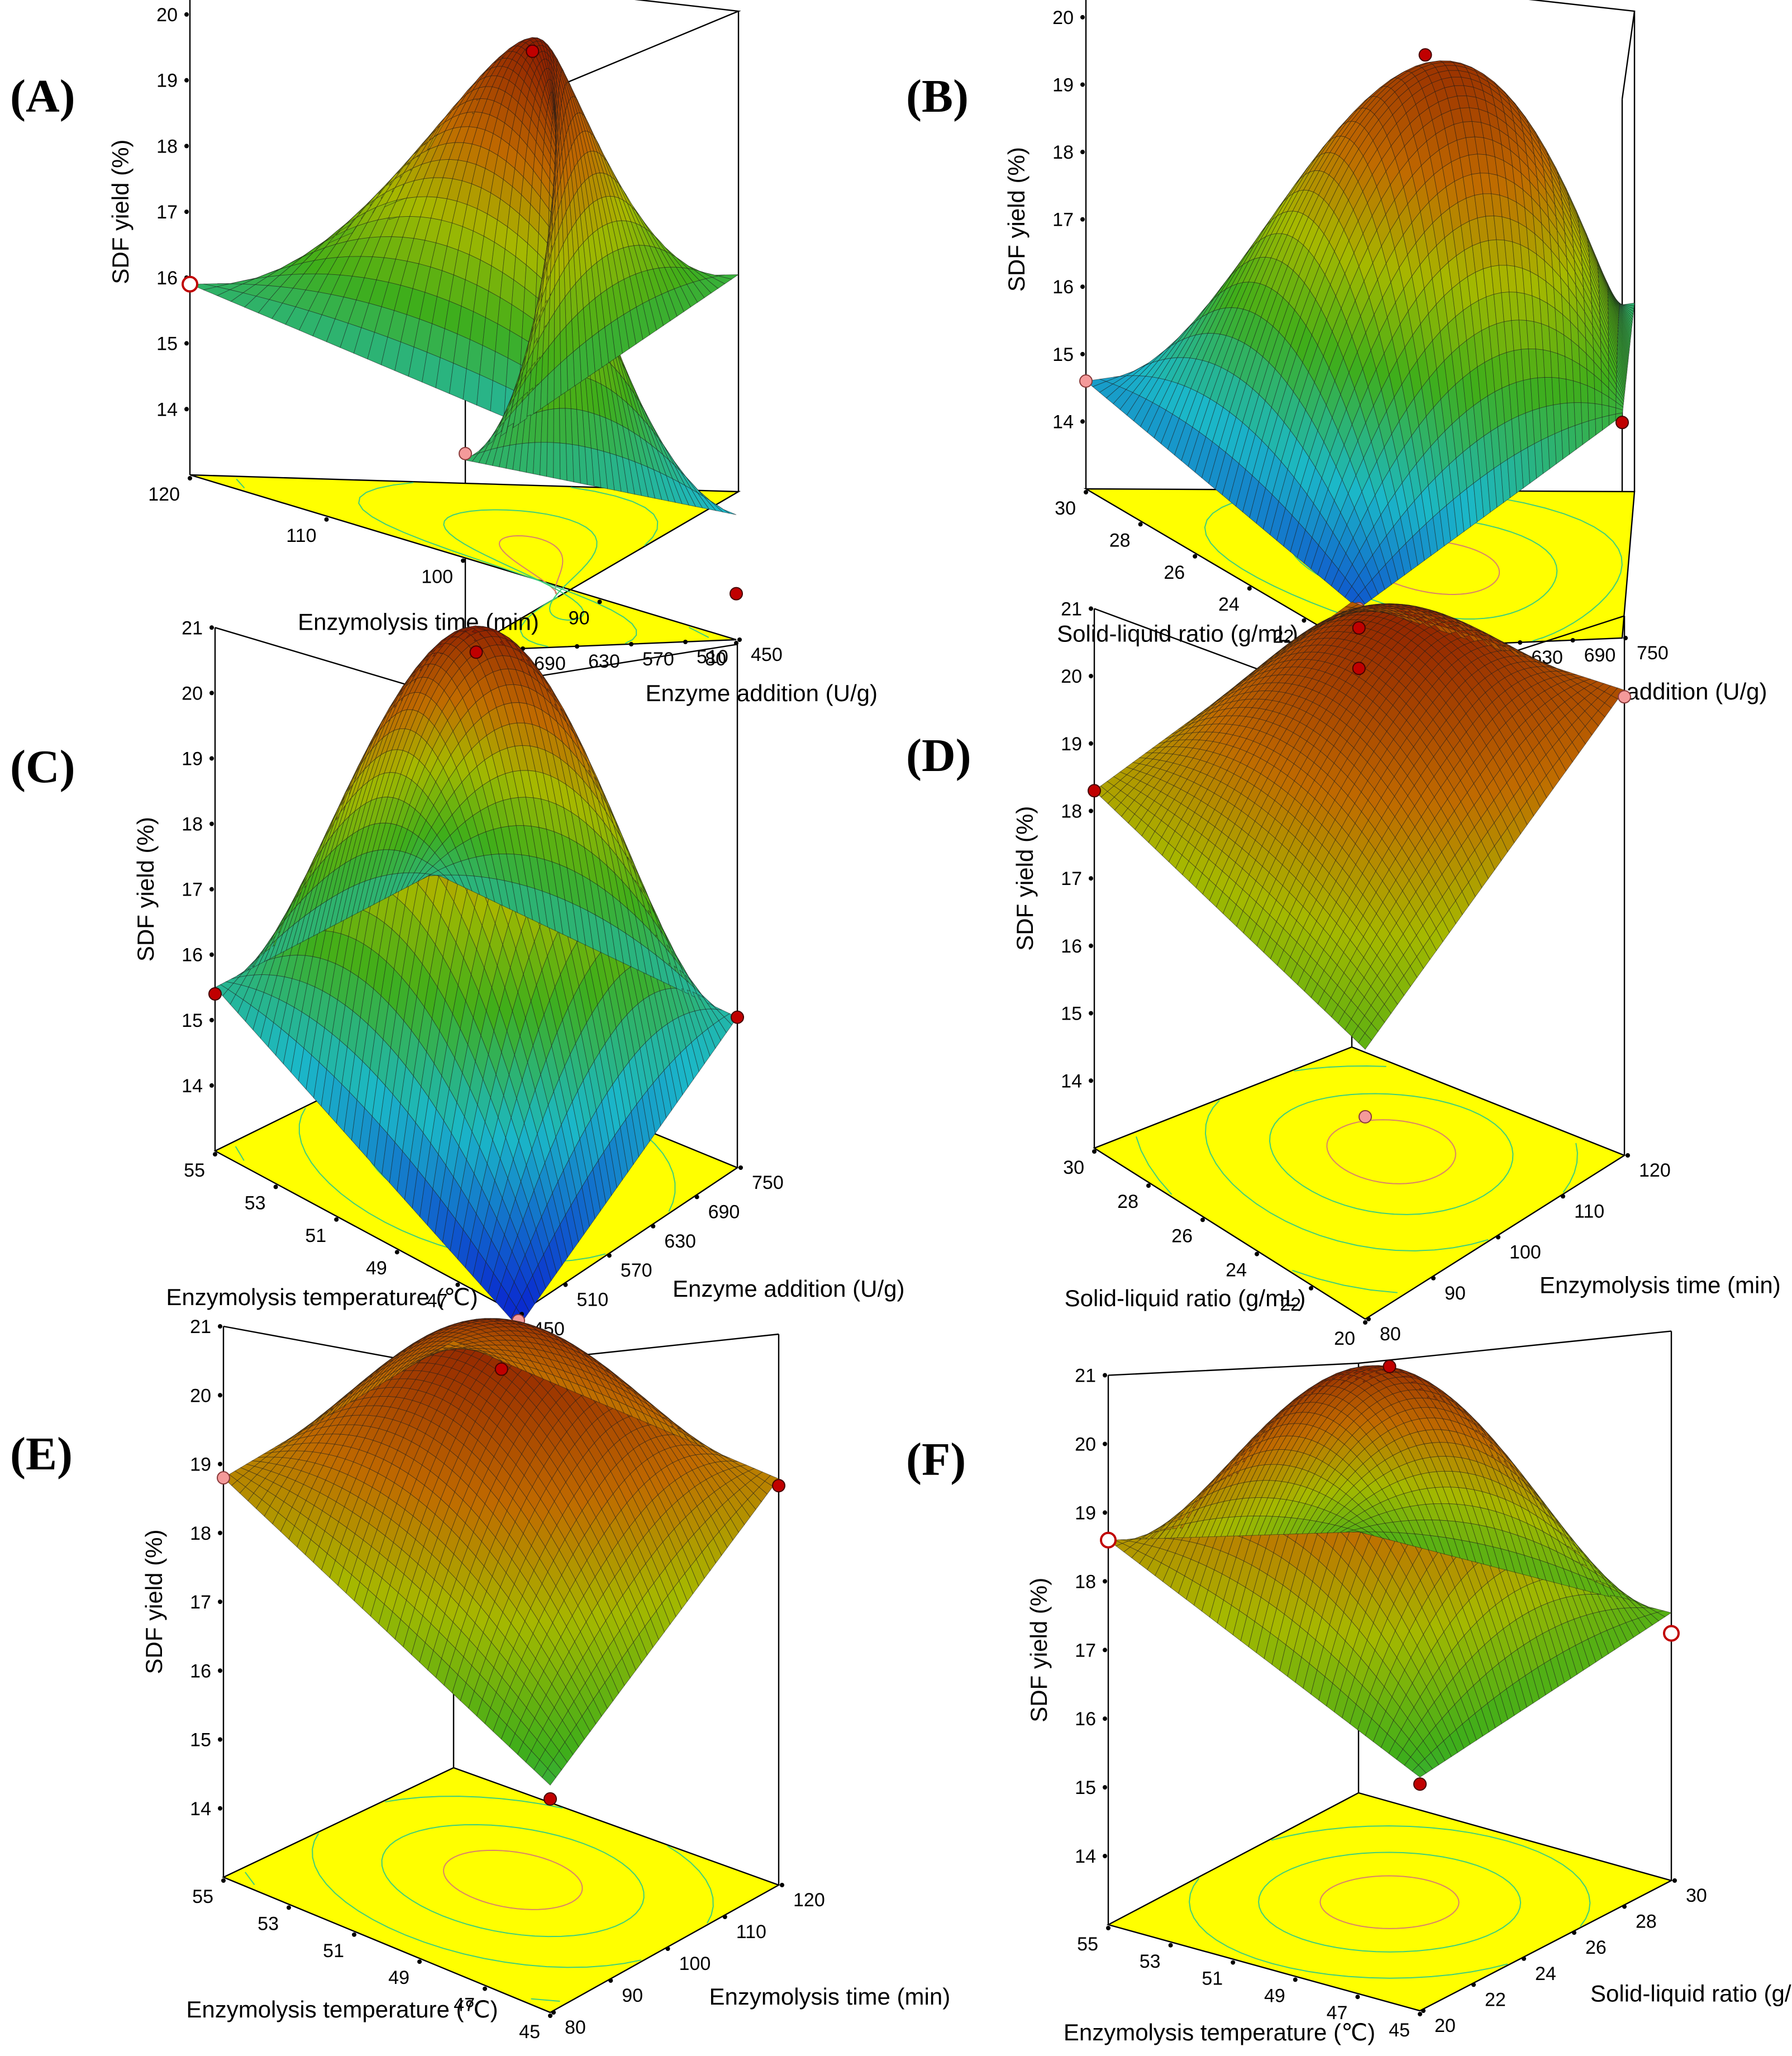  What do you see at coordinates (1360, 49) in the screenshot?
I see `back-top-edge` at bounding box center [1360, 49].